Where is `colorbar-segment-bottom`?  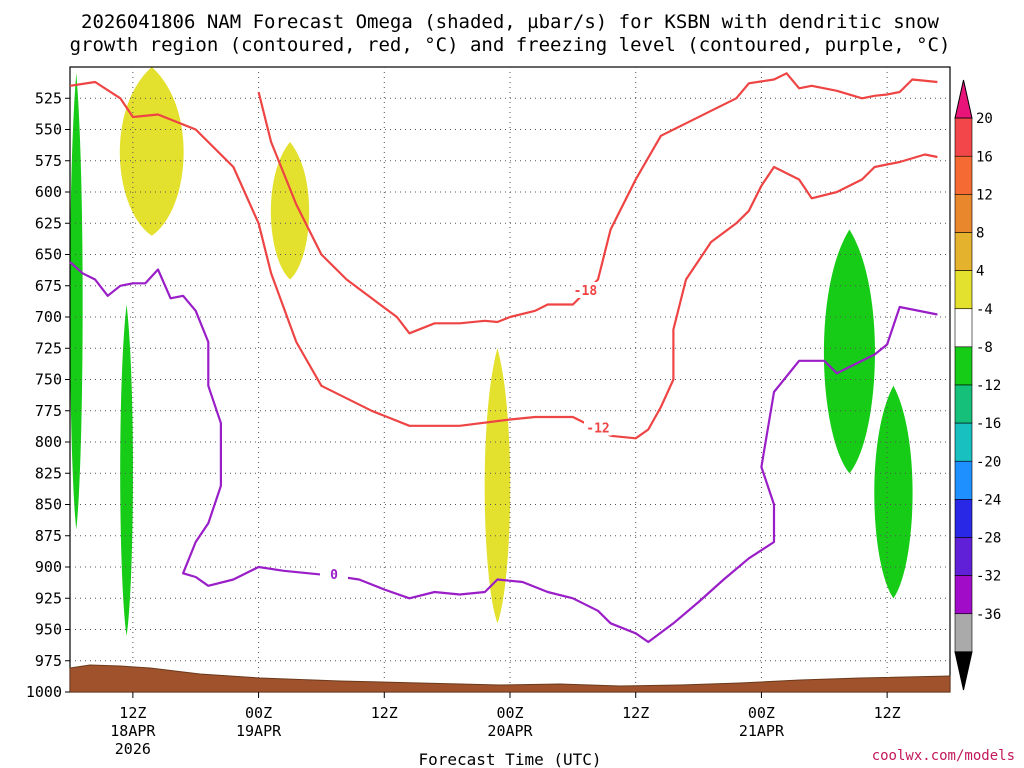 colorbar-segment-bottom is located at coordinates (963, 671).